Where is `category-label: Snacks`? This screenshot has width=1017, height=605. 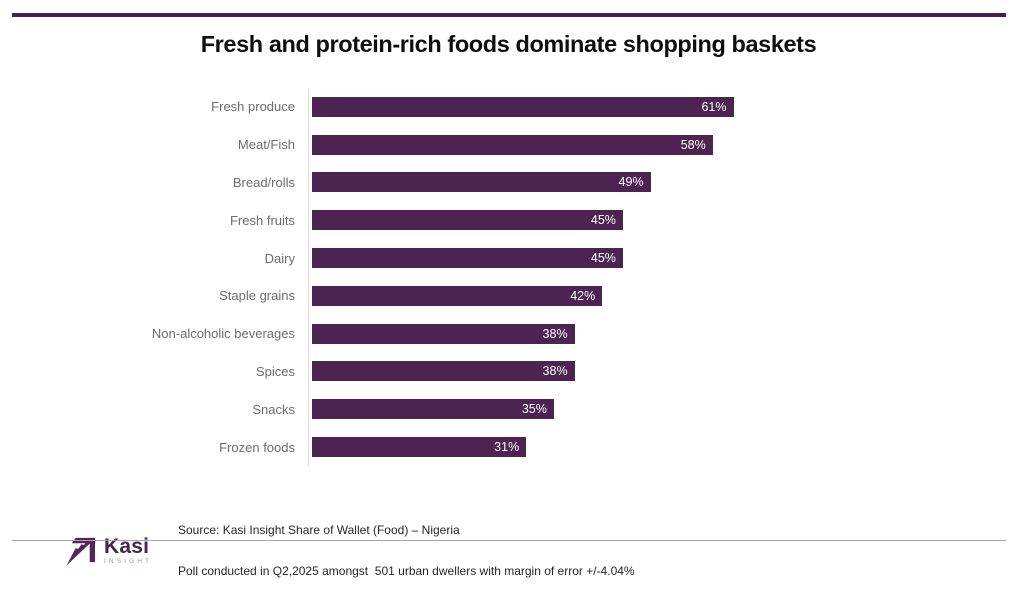
category-label: Snacks is located at coordinates (273, 409).